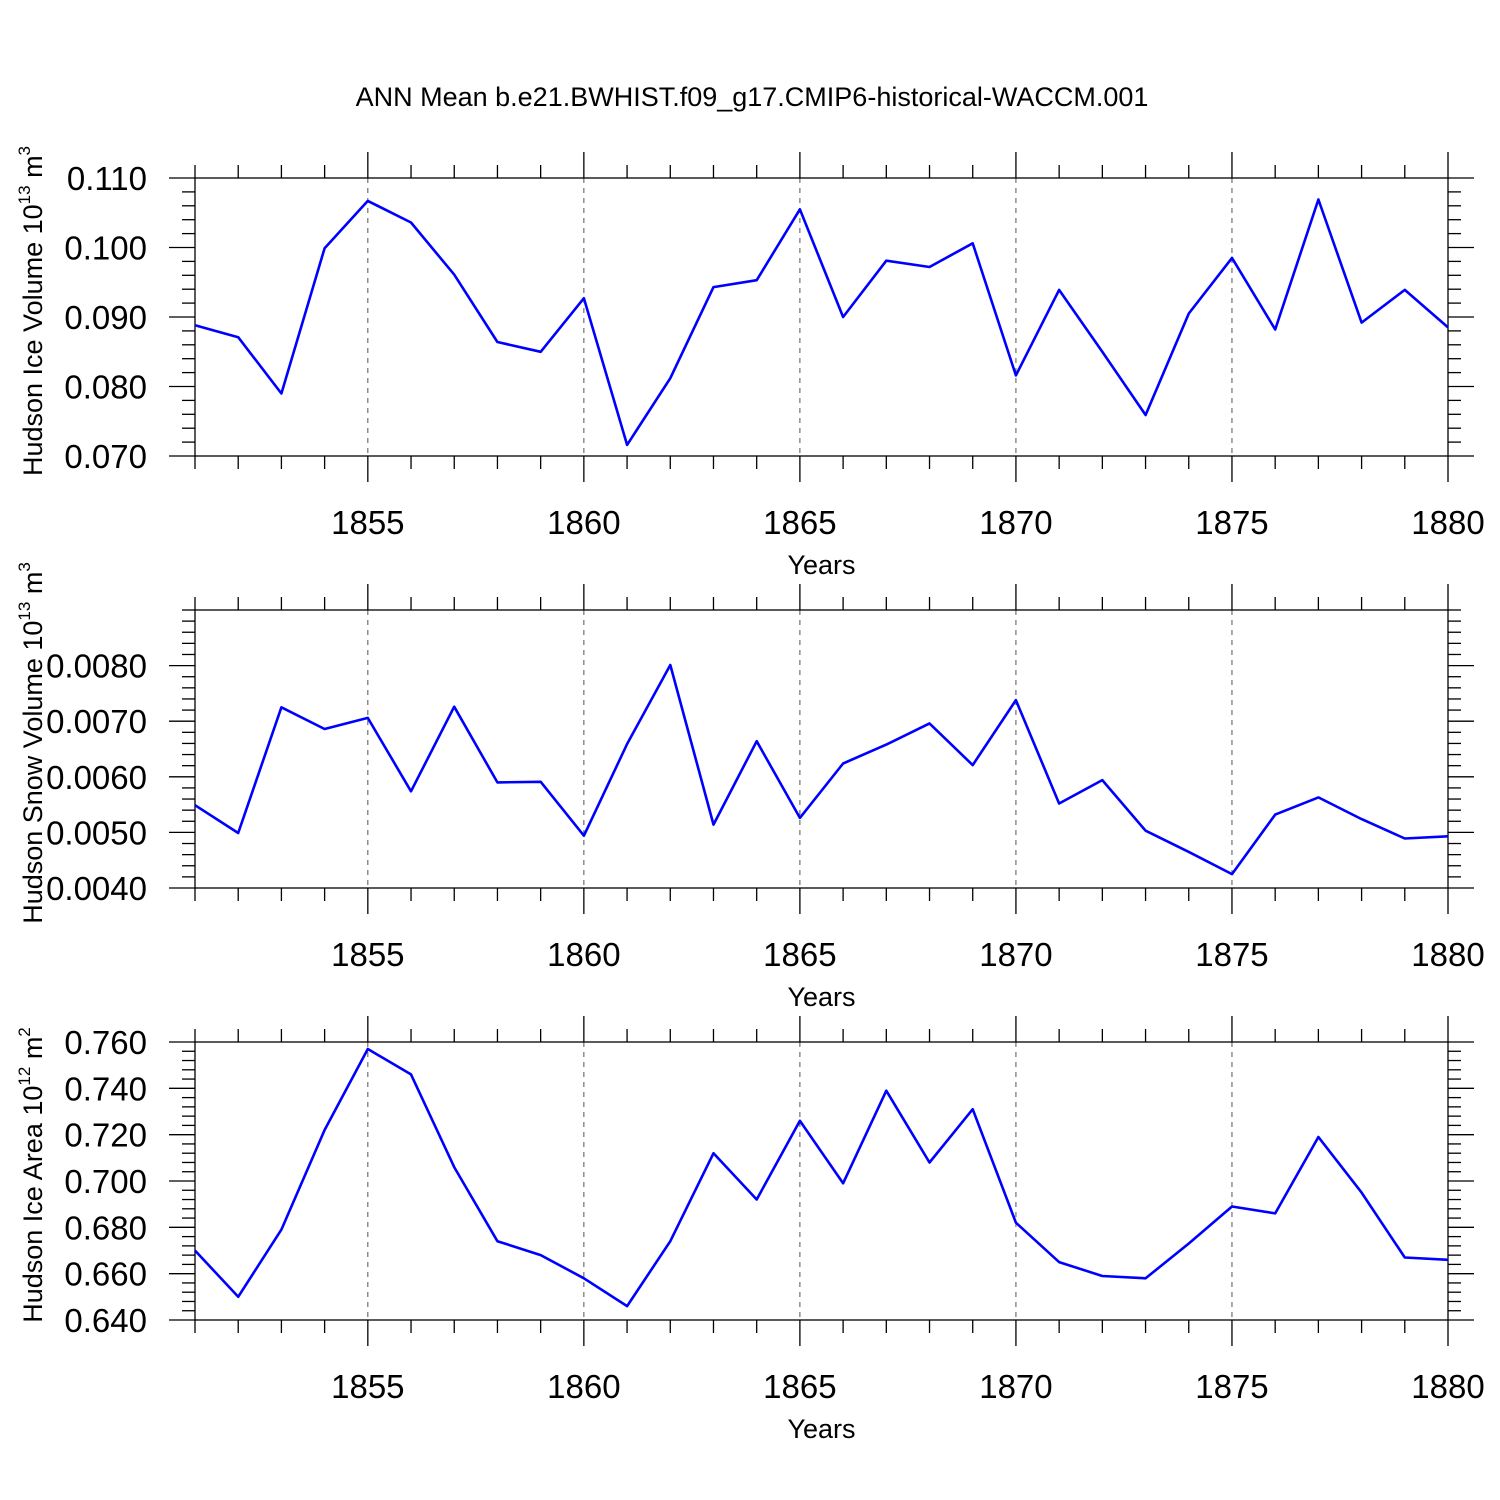  What do you see at coordinates (105, 1181) in the screenshot?
I see `y-tick-label: 0.700` at bounding box center [105, 1181].